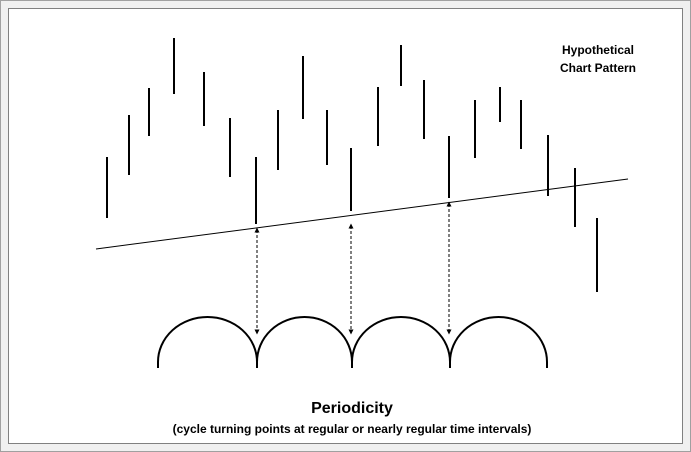 Image resolution: width=691 pixels, height=452 pixels. What do you see at coordinates (352, 342) in the screenshot?
I see `cycle-arcs` at bounding box center [352, 342].